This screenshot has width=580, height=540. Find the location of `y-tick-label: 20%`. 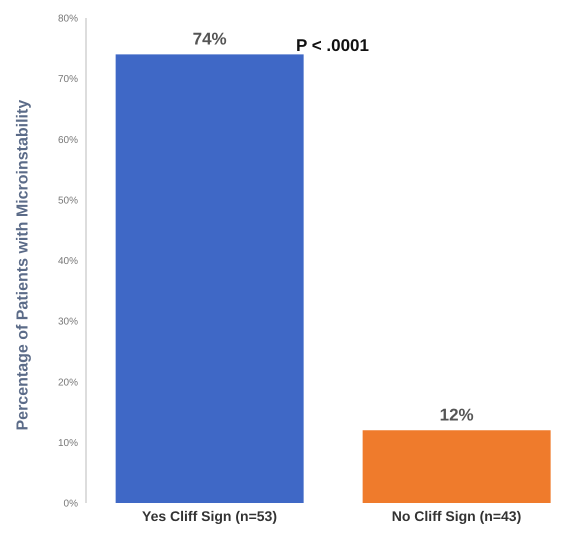

y-tick-label: 20% is located at coordinates (68, 382).